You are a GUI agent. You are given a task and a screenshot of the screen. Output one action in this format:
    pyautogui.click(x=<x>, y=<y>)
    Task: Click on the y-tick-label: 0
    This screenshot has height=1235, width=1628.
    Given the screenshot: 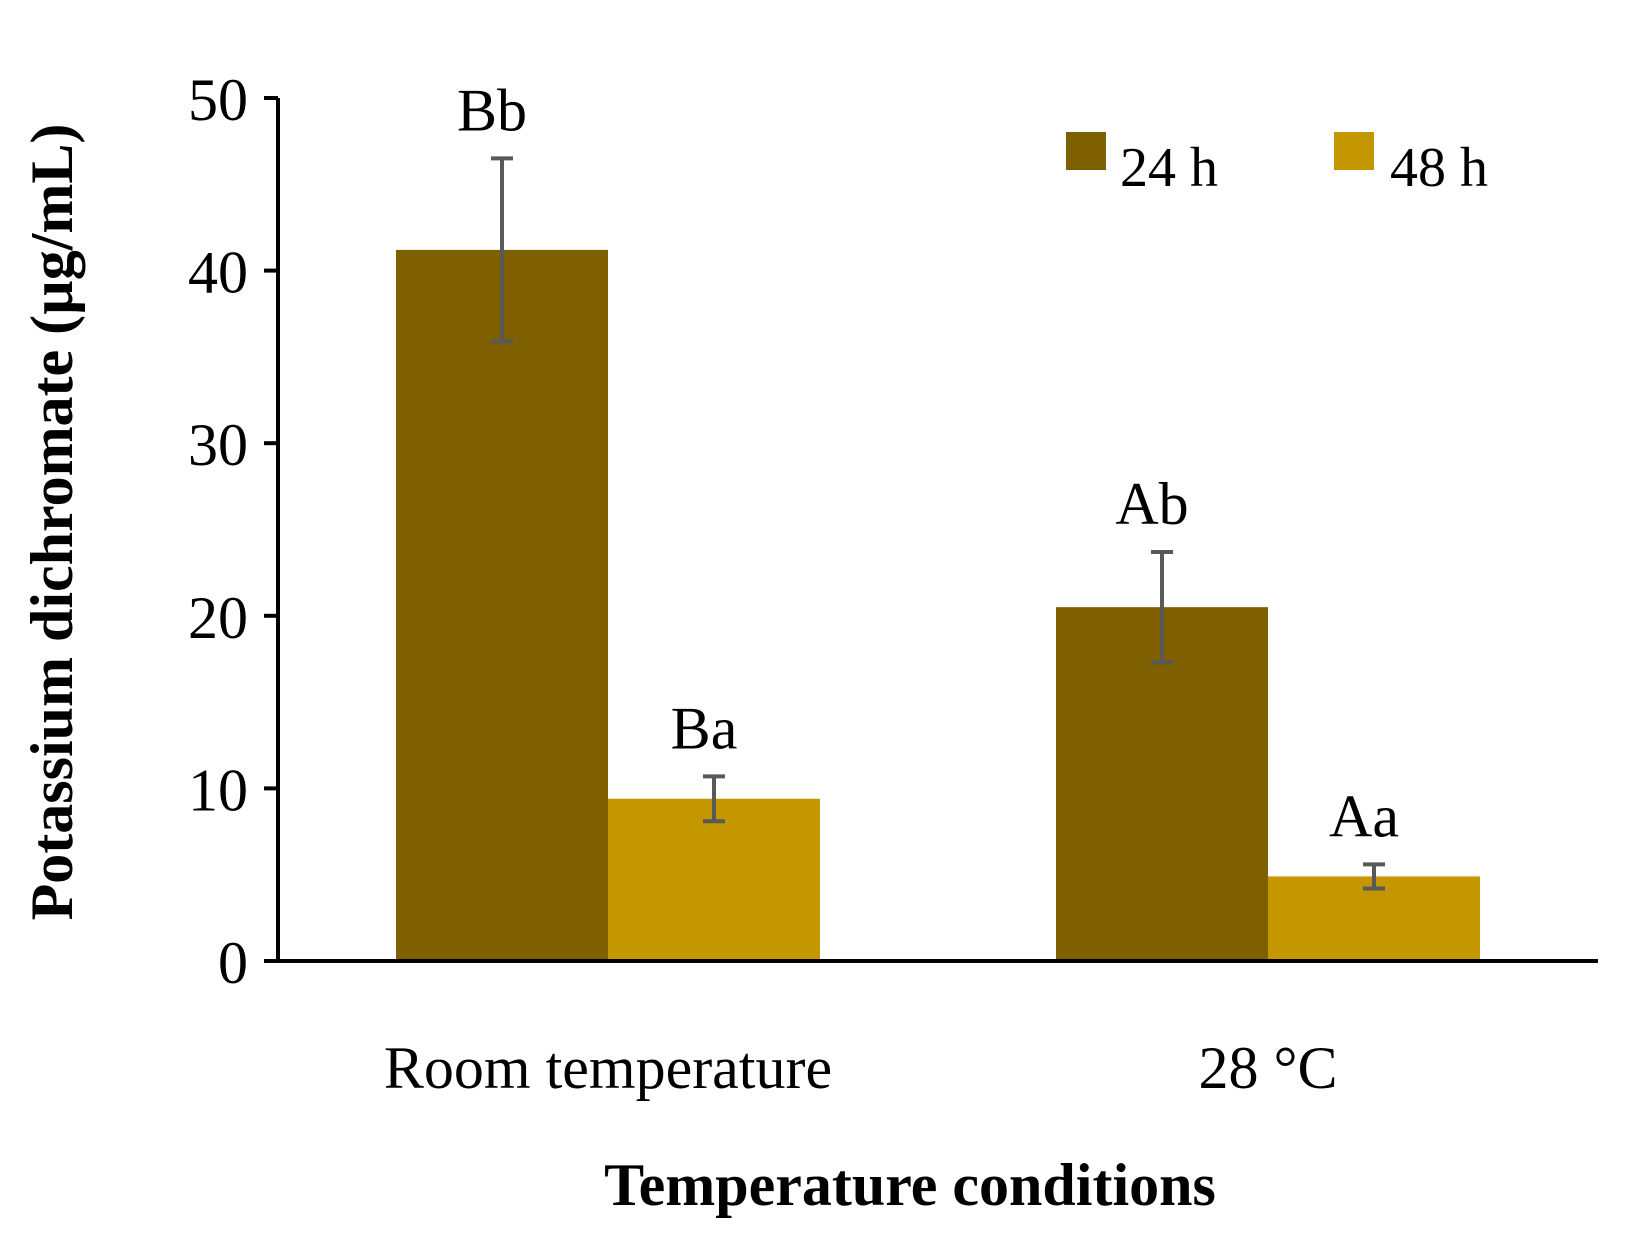 What is the action you would take?
    pyautogui.click(x=233, y=963)
    